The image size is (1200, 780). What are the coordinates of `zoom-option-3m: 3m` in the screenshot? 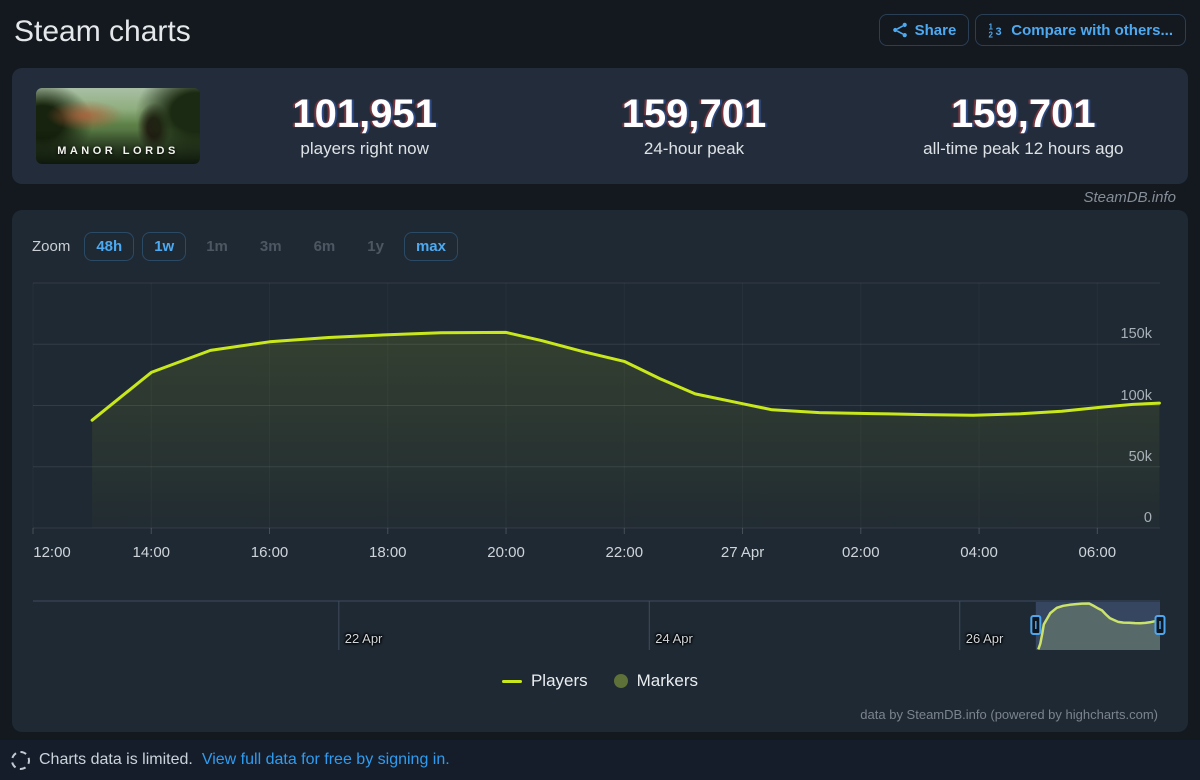 It's located at (271, 246).